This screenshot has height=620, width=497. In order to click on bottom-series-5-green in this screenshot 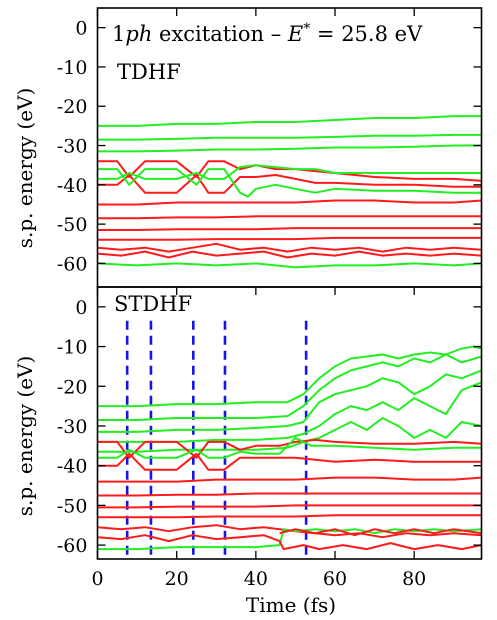, I will do `click(289, 435)`.